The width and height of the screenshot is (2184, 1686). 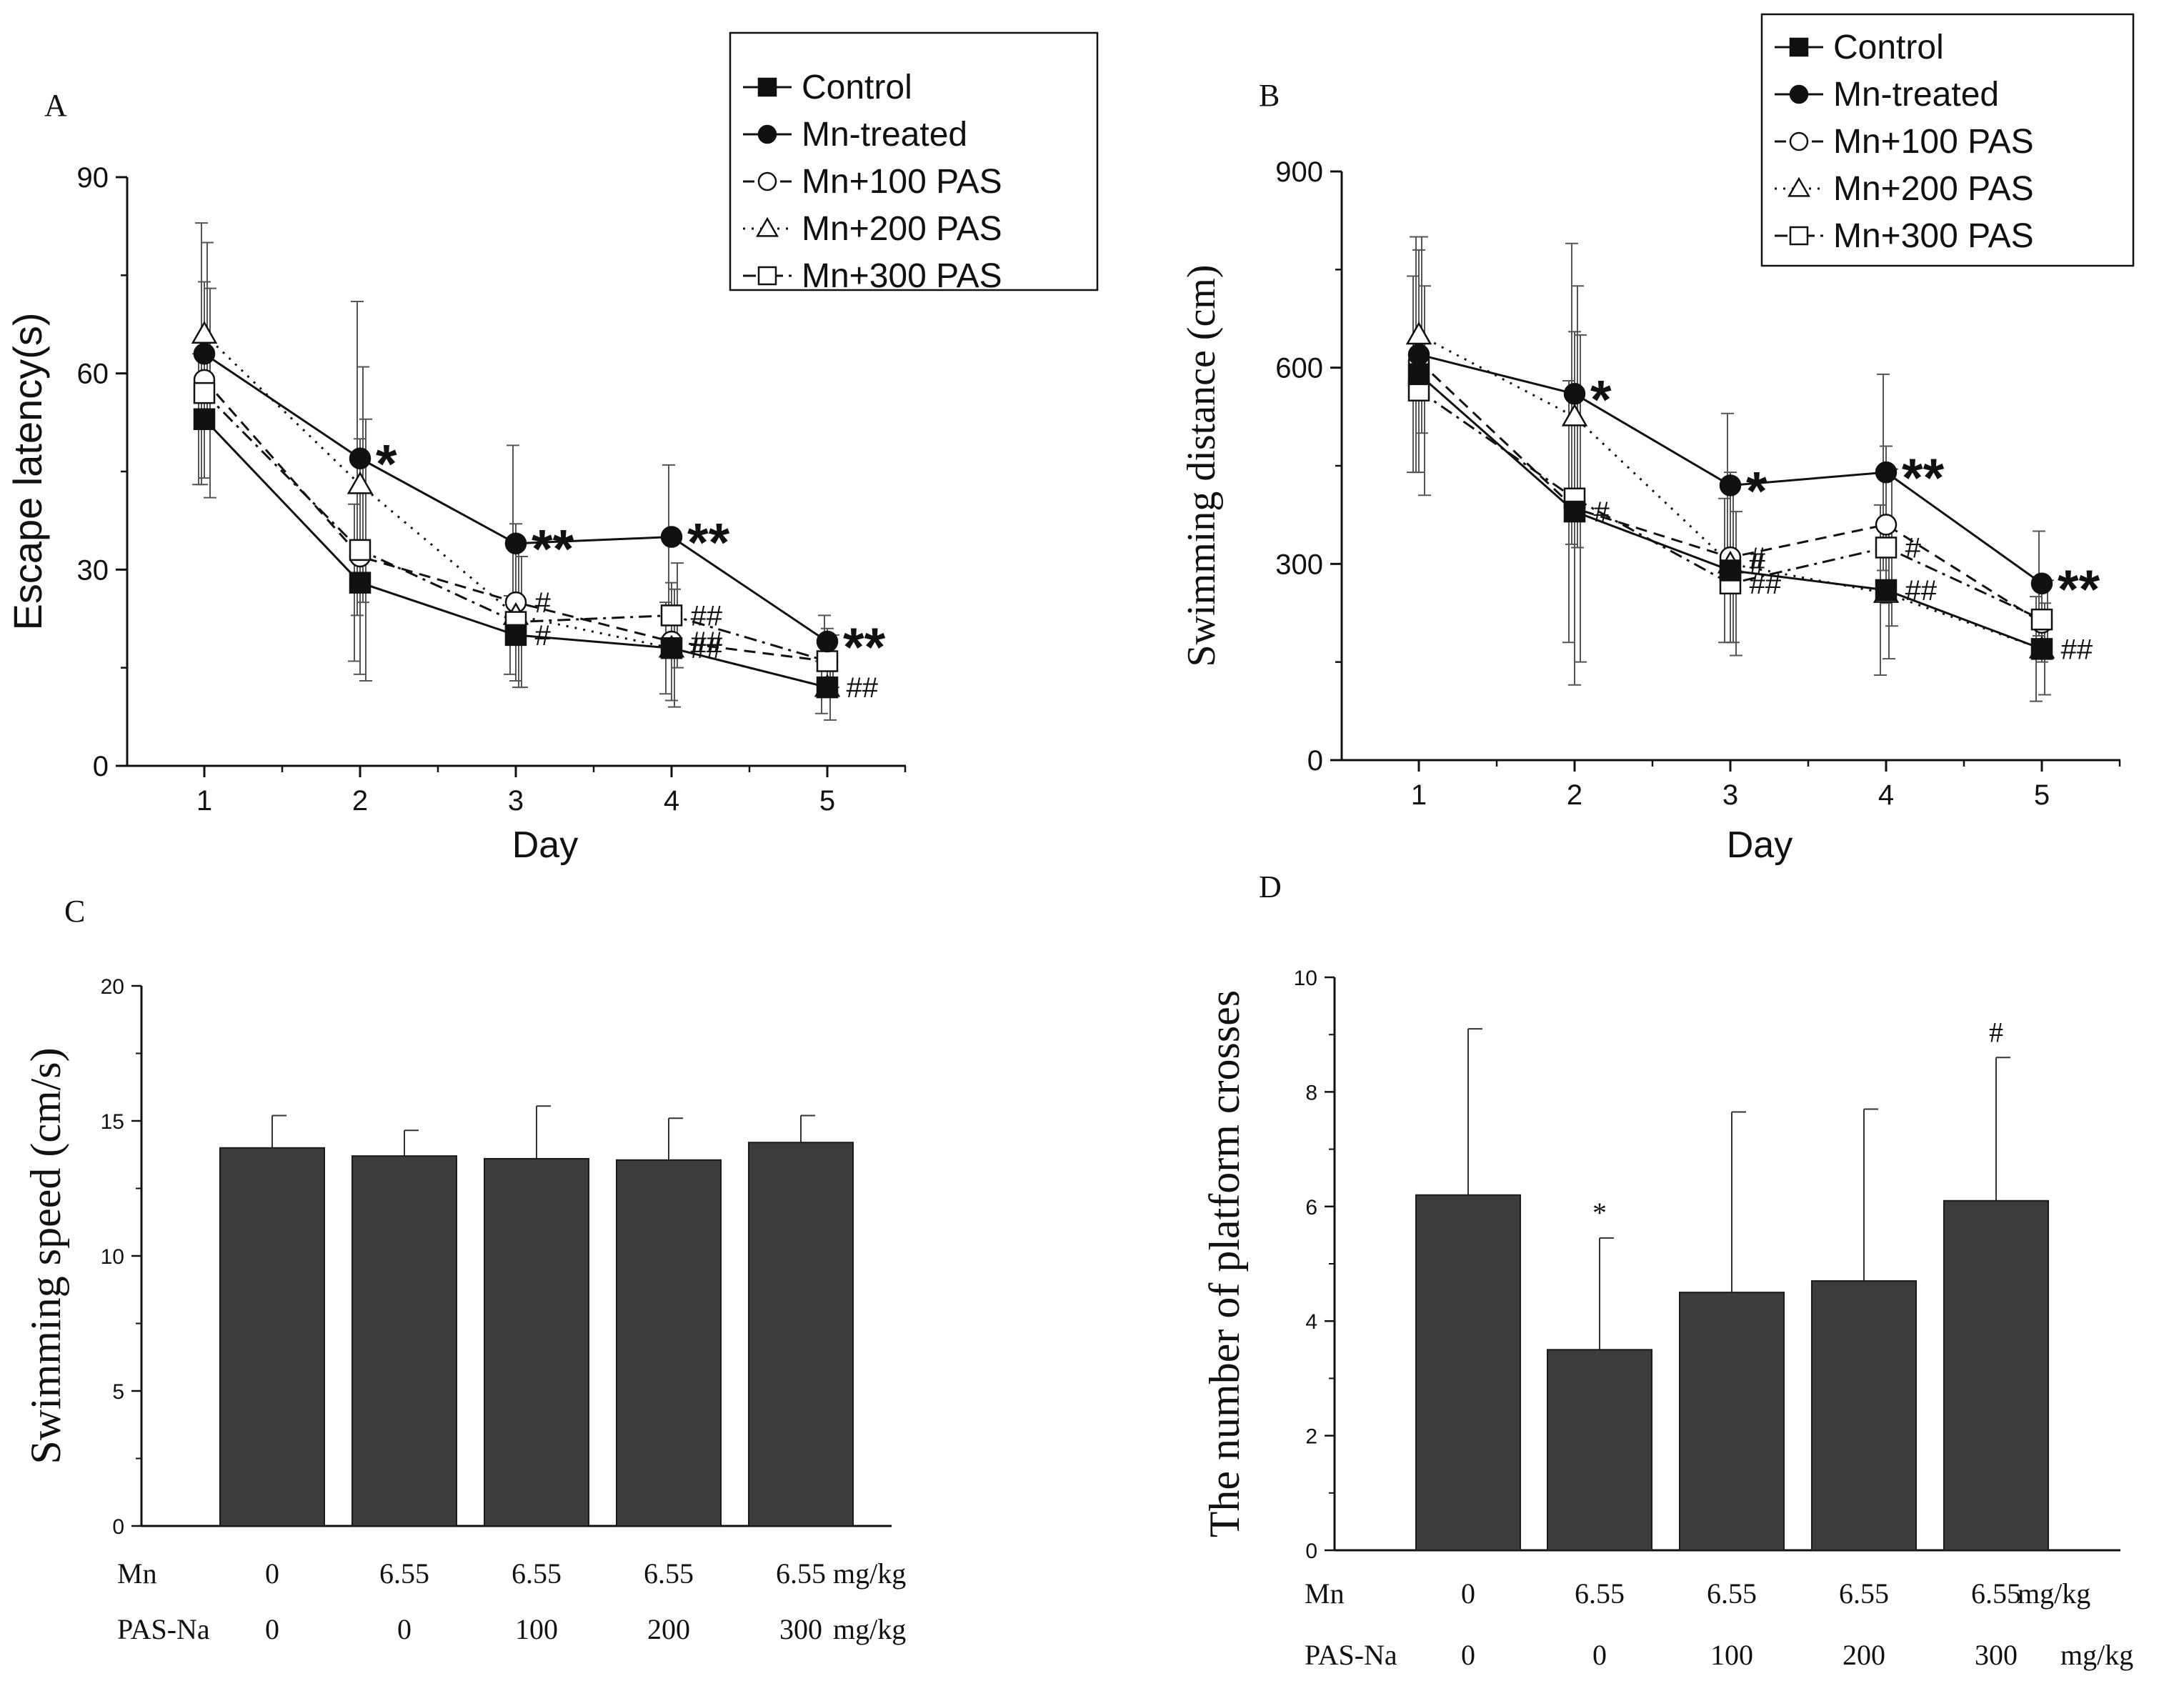 I want to click on panel-c-table-cell: 100, so click(x=536, y=1629).